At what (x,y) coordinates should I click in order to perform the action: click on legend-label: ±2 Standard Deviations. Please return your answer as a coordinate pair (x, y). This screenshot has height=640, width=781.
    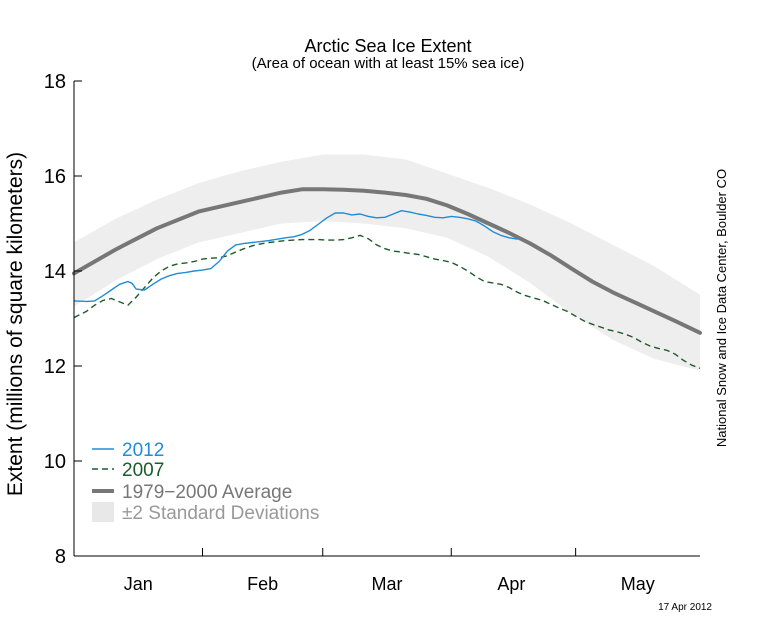
    Looking at the image, I should click on (220, 513).